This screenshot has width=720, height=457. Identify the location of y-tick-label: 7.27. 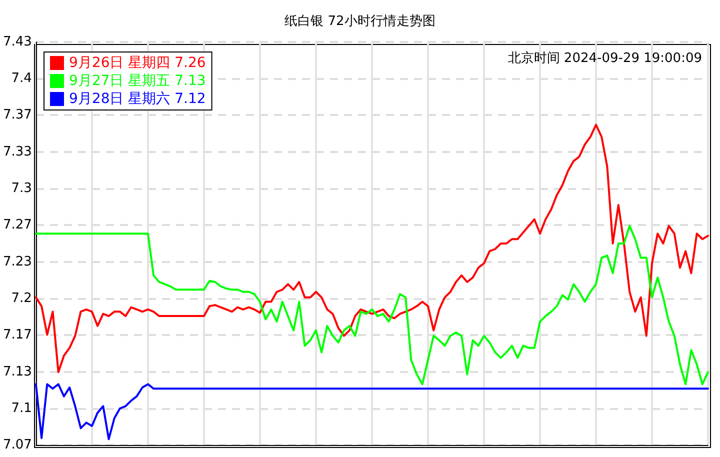
(17, 225).